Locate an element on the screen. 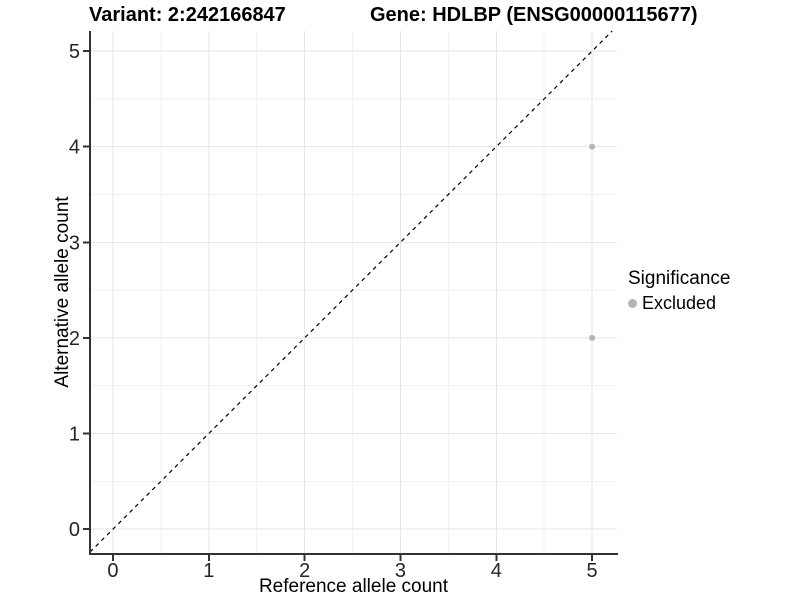 This screenshot has height=600, width=800. y-tick-label: 0 is located at coordinates (74, 530).